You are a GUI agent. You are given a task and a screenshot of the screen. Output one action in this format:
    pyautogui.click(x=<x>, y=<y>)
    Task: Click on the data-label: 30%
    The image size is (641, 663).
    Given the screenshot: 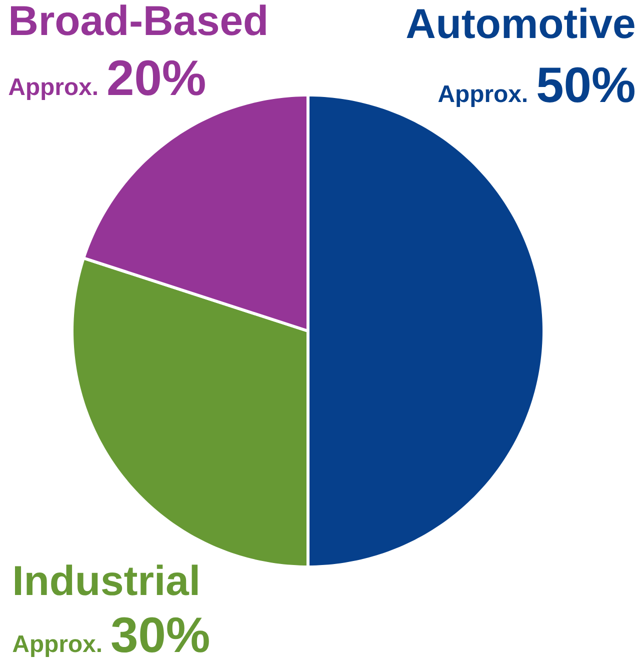 What is the action you would take?
    pyautogui.click(x=160, y=635)
    